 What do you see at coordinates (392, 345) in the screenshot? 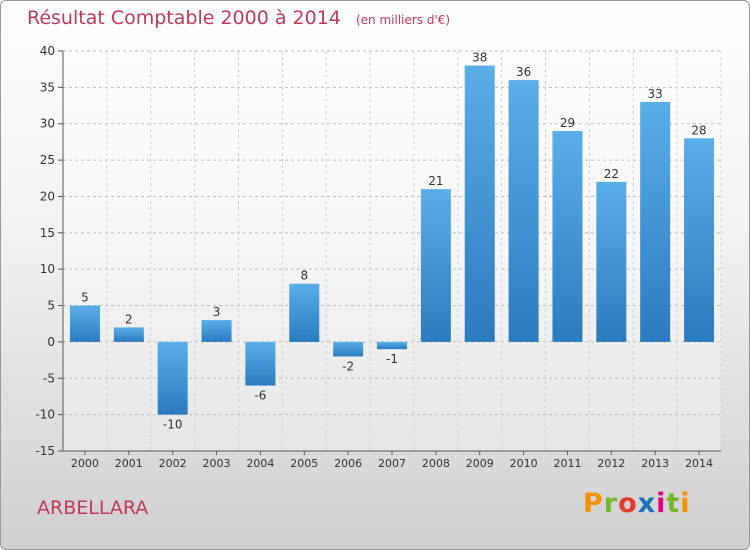
I see `bar-2007` at bounding box center [392, 345].